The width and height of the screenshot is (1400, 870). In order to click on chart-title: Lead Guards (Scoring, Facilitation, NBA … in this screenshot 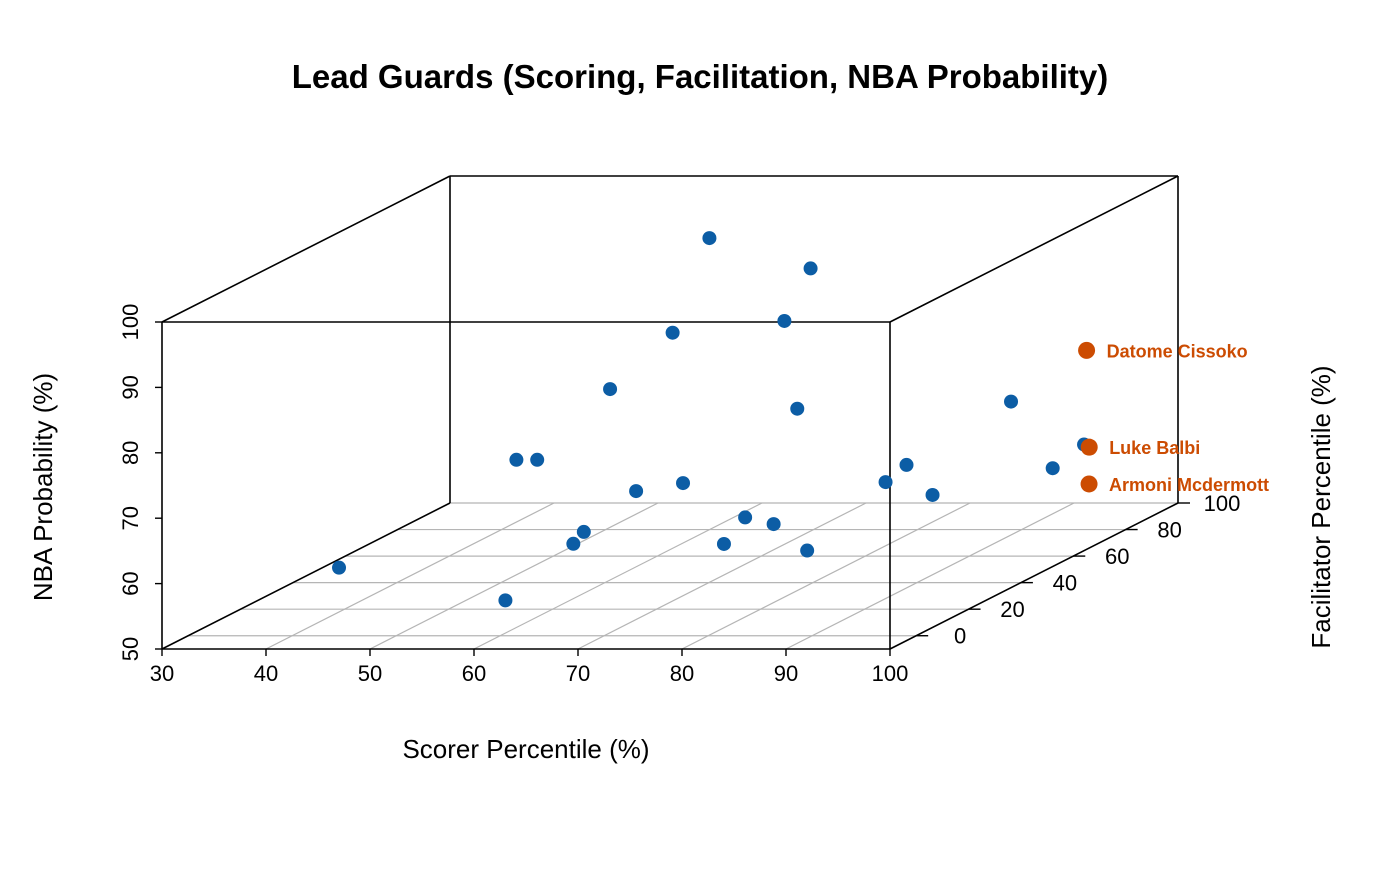, I will do `click(700, 76)`.